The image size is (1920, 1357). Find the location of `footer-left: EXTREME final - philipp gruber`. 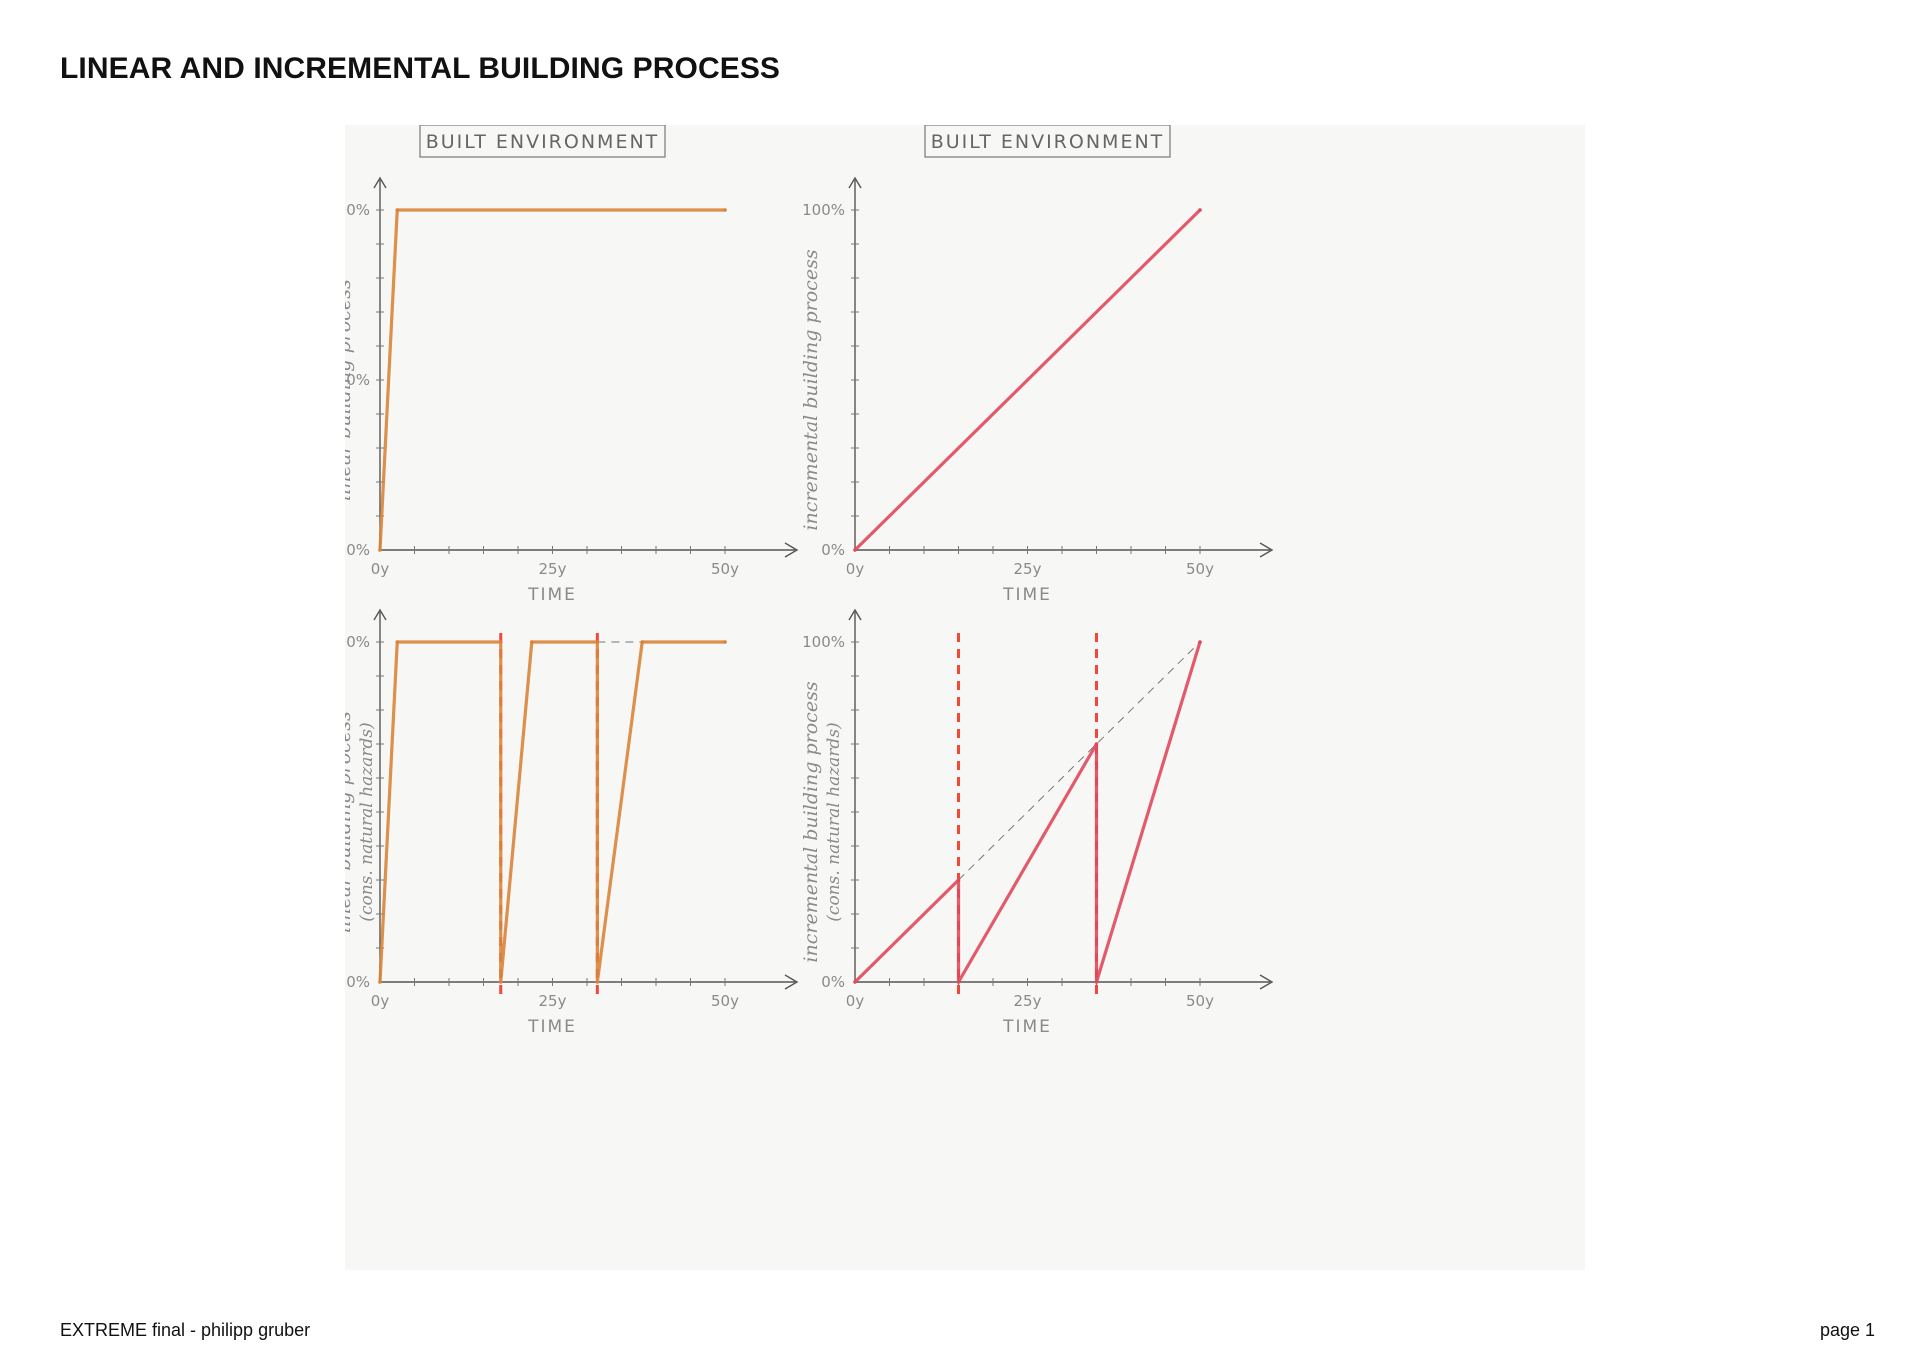

footer-left: EXTREME final - philipp gruber is located at coordinates (185, 1330).